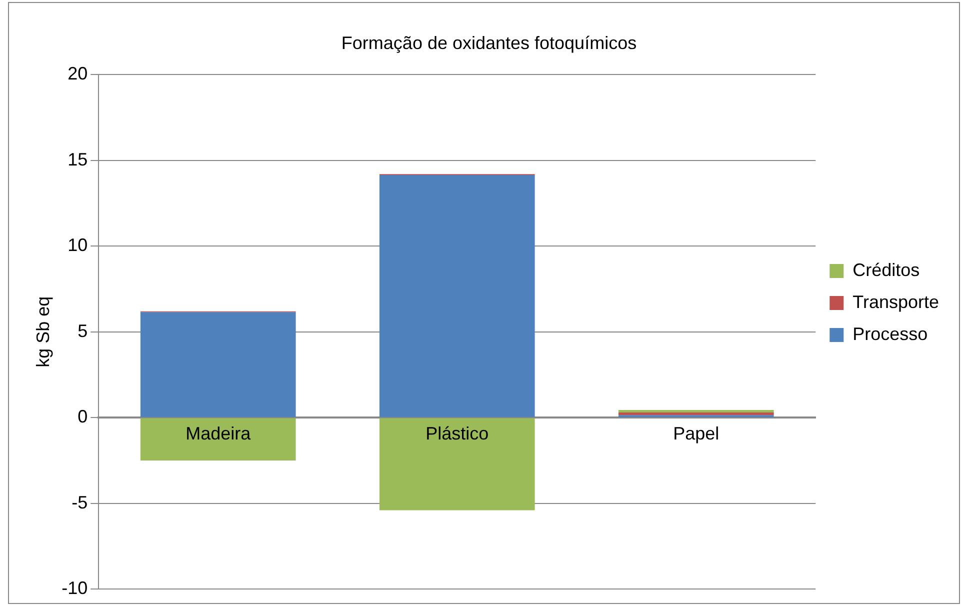 The width and height of the screenshot is (962, 605). What do you see at coordinates (78, 159) in the screenshot?
I see `y-tick-label: 15` at bounding box center [78, 159].